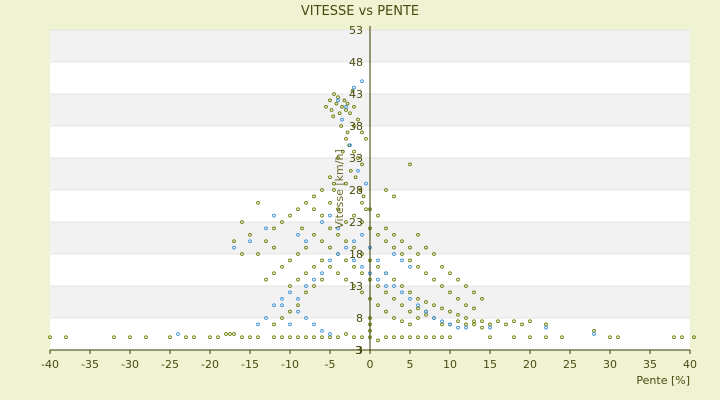  I want to click on y-tick-label: 13, so click(356, 286).